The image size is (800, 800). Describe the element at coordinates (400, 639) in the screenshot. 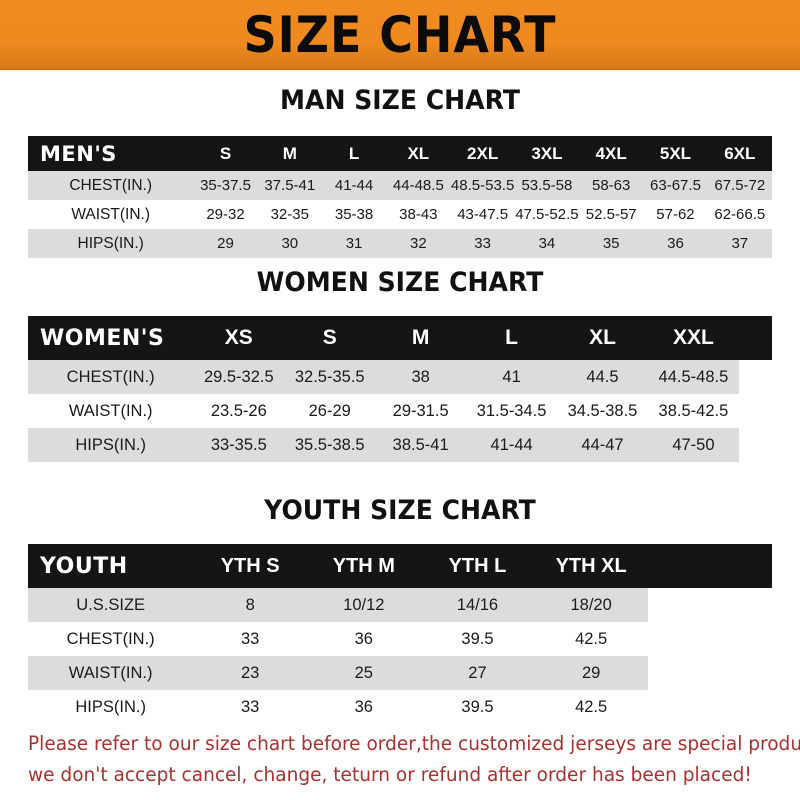

I see `table-row: CHEST(IN.) 33 36 39.5 42.5` at that location.